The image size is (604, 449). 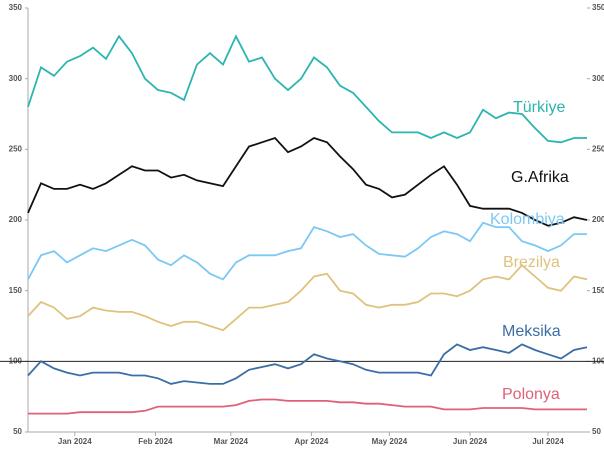 I want to click on series-label: Kolombiya, so click(x=527, y=219).